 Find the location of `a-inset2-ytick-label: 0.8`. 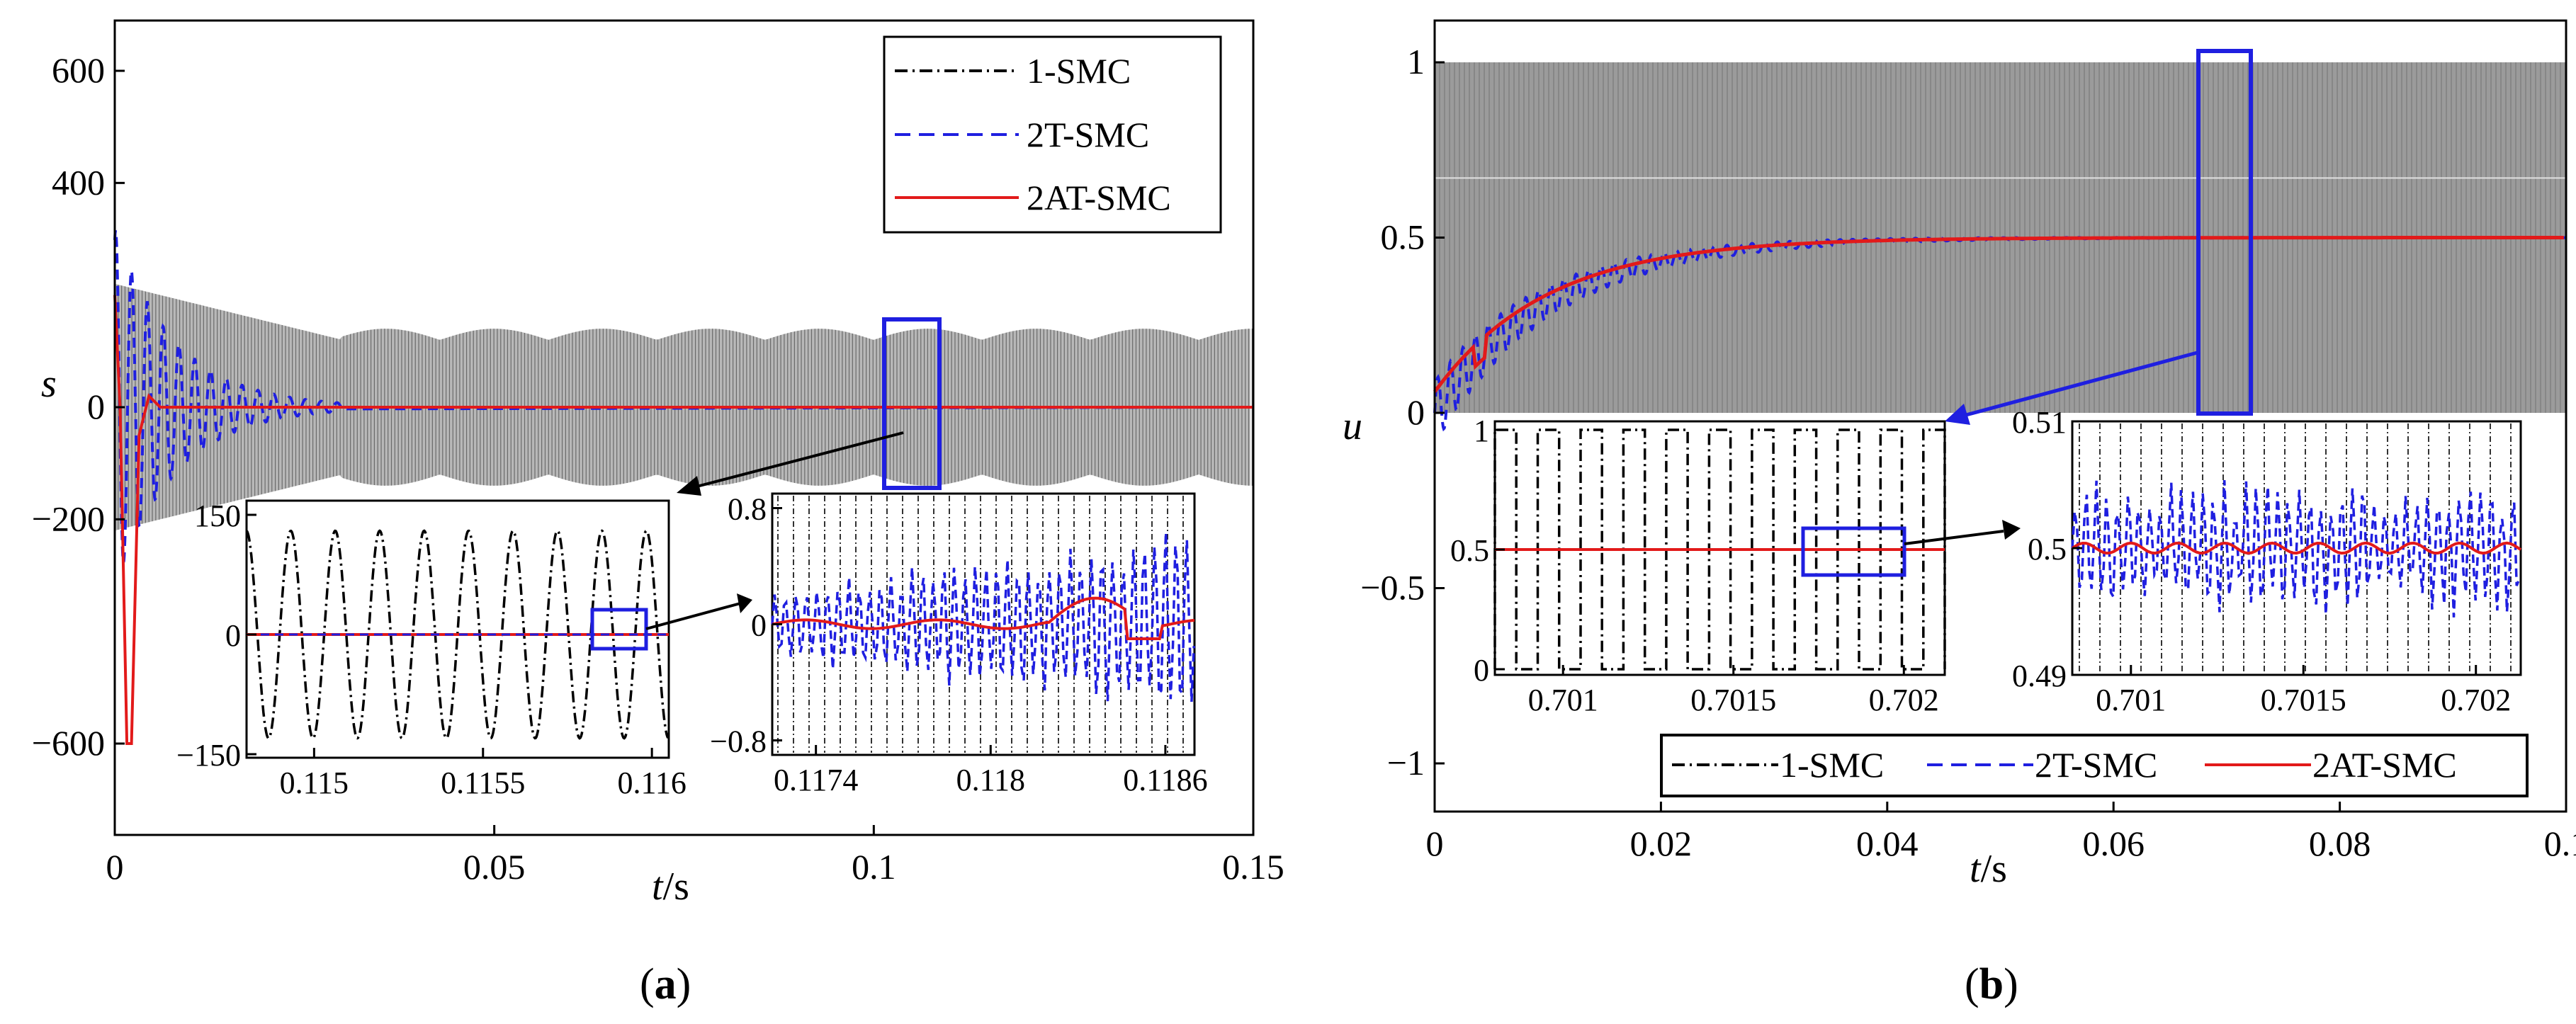

a-inset2-ytick-label: 0.8 is located at coordinates (747, 509).